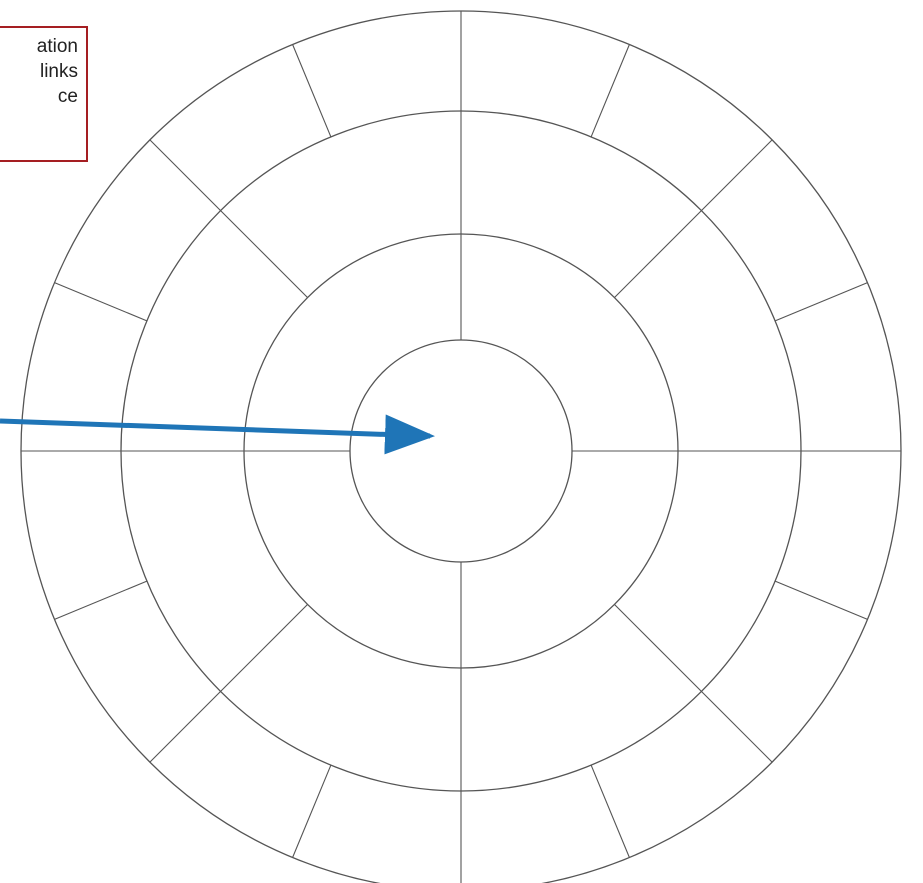 This screenshot has width=923, height=883. Describe the element at coordinates (58, 71) in the screenshot. I see `callout-line-2: links` at that location.